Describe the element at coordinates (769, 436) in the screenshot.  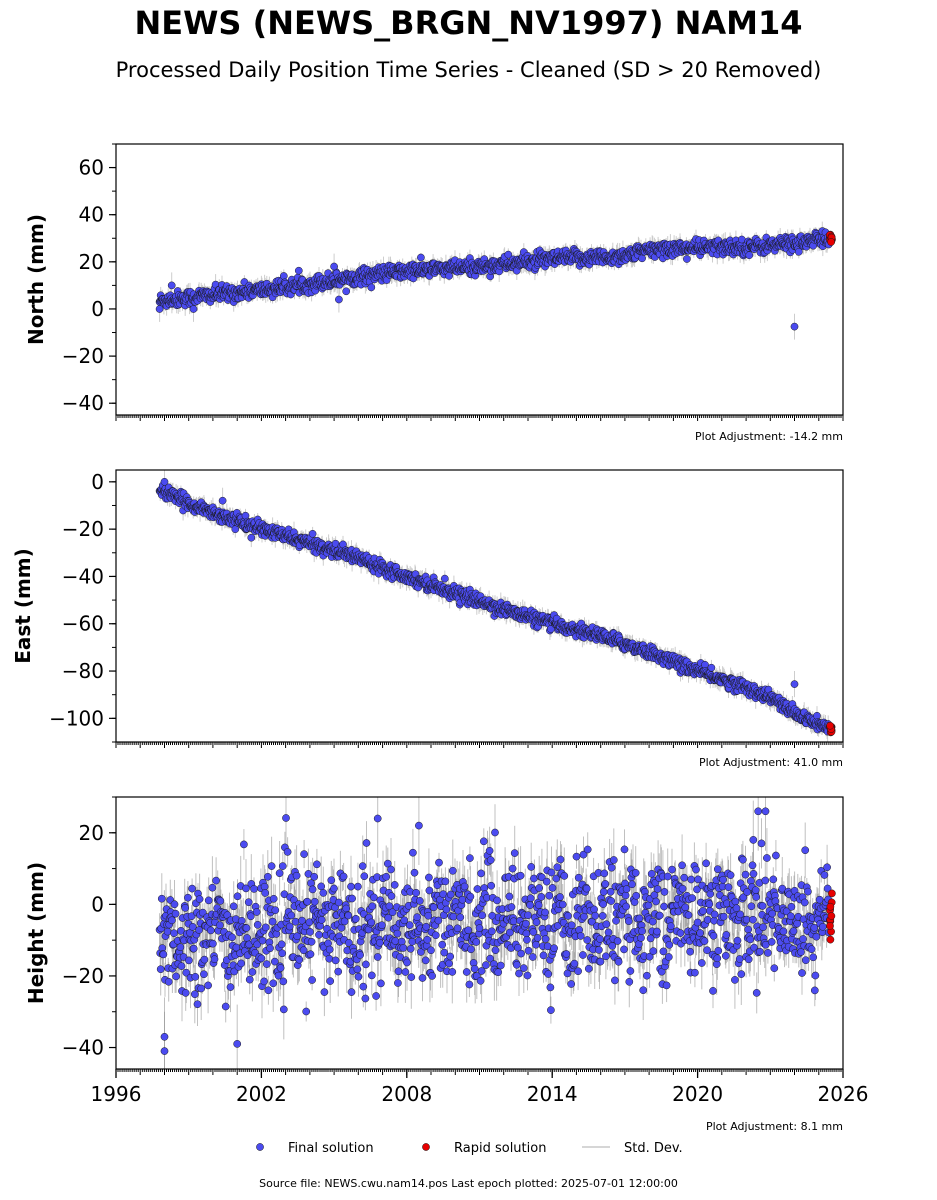
I see `plot-adjustment-label: Plot Adjustment: -14.2 mm` at that location.